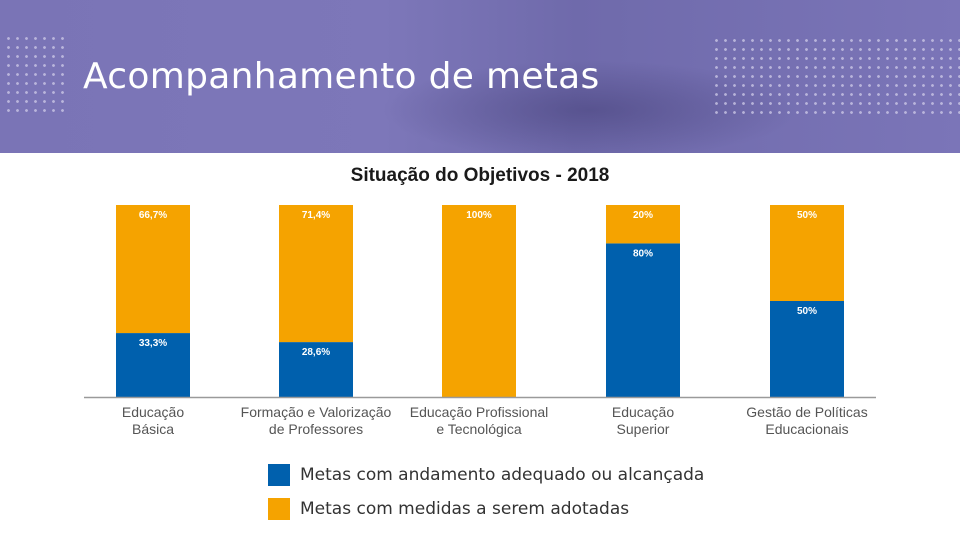 The width and height of the screenshot is (960, 540). I want to click on data-label-blue-3: 80%, so click(643, 253).